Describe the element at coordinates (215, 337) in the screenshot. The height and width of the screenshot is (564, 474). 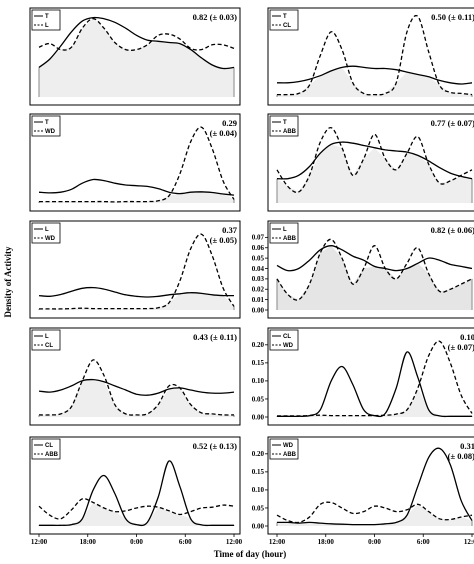
I see `overlap-coefficient: 0.43 (± 0.11)` at that location.